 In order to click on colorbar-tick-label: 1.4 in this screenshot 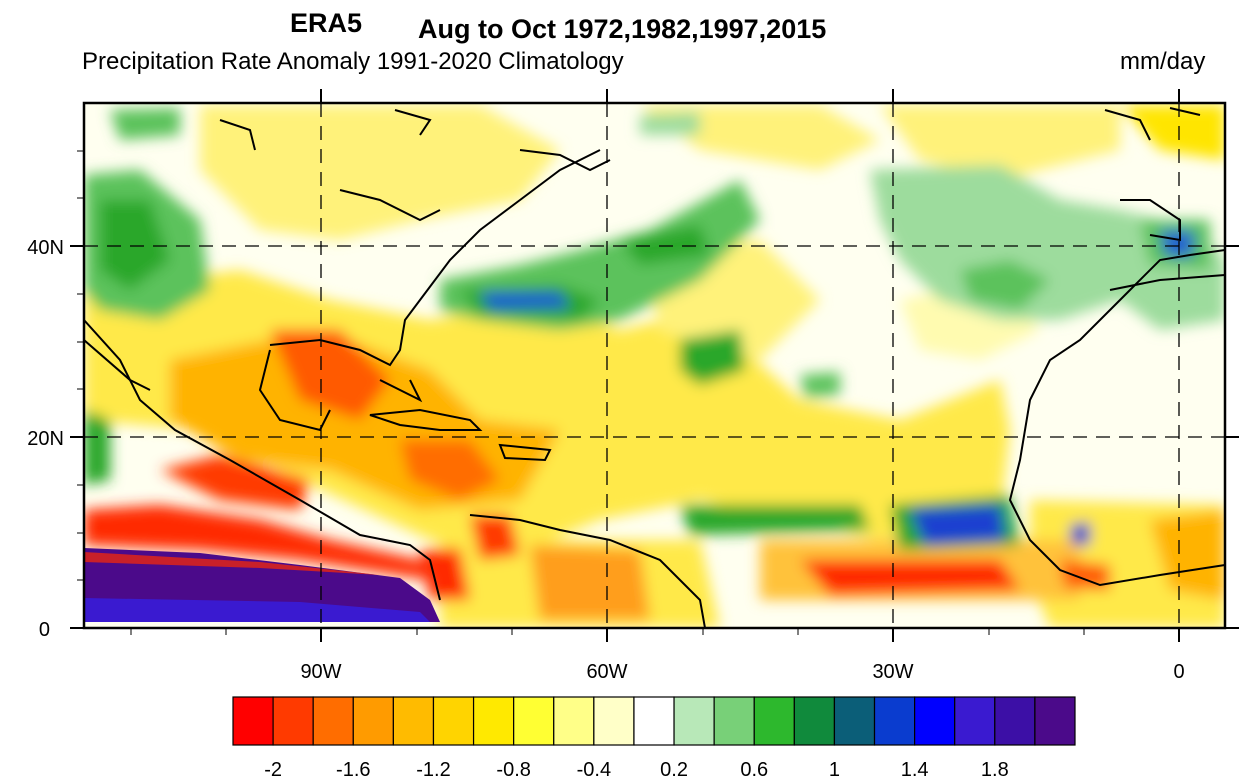, I will do `click(915, 770)`.